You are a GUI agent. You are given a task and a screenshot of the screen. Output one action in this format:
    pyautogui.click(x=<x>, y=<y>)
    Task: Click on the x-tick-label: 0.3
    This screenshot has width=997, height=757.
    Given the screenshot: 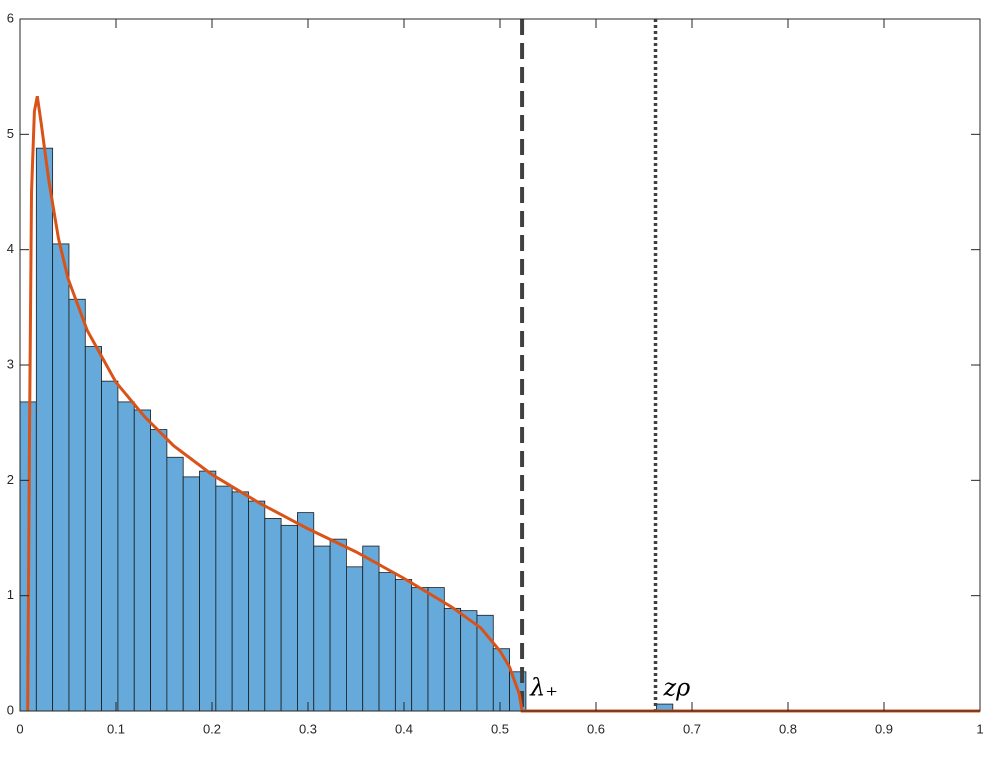 What is the action you would take?
    pyautogui.click(x=308, y=728)
    